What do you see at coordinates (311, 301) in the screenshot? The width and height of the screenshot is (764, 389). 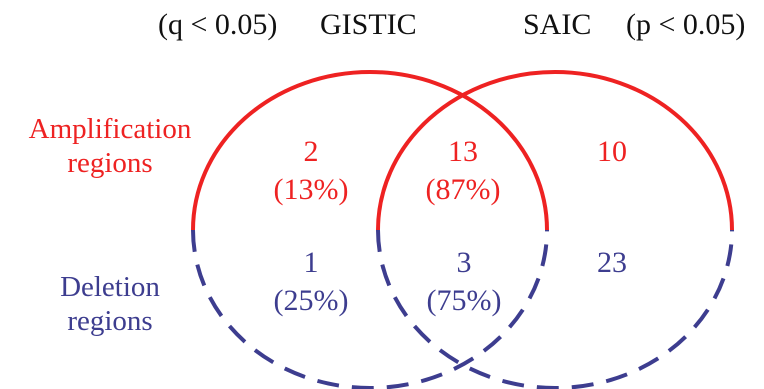 I see `deletion-gistic-only-percent: (25%)` at bounding box center [311, 301].